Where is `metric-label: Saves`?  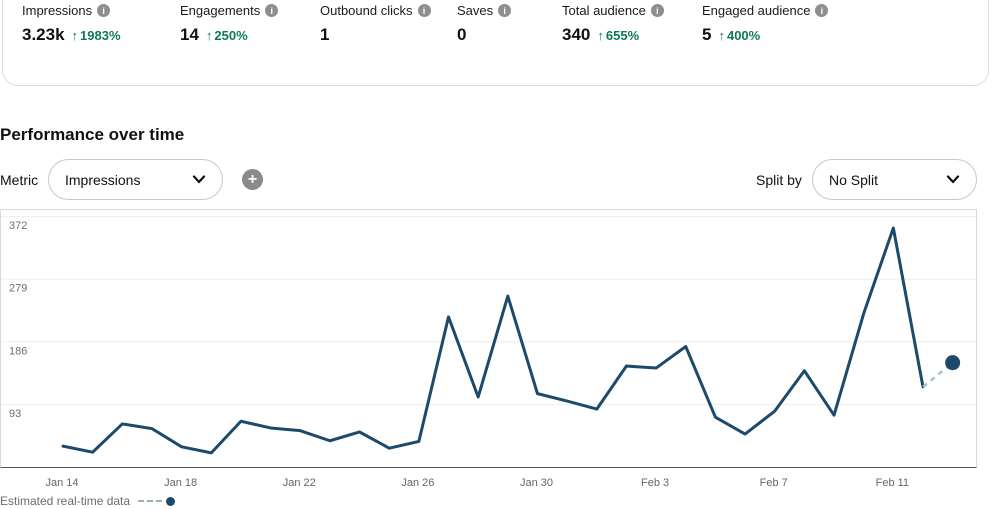 metric-label: Saves is located at coordinates (475, 10).